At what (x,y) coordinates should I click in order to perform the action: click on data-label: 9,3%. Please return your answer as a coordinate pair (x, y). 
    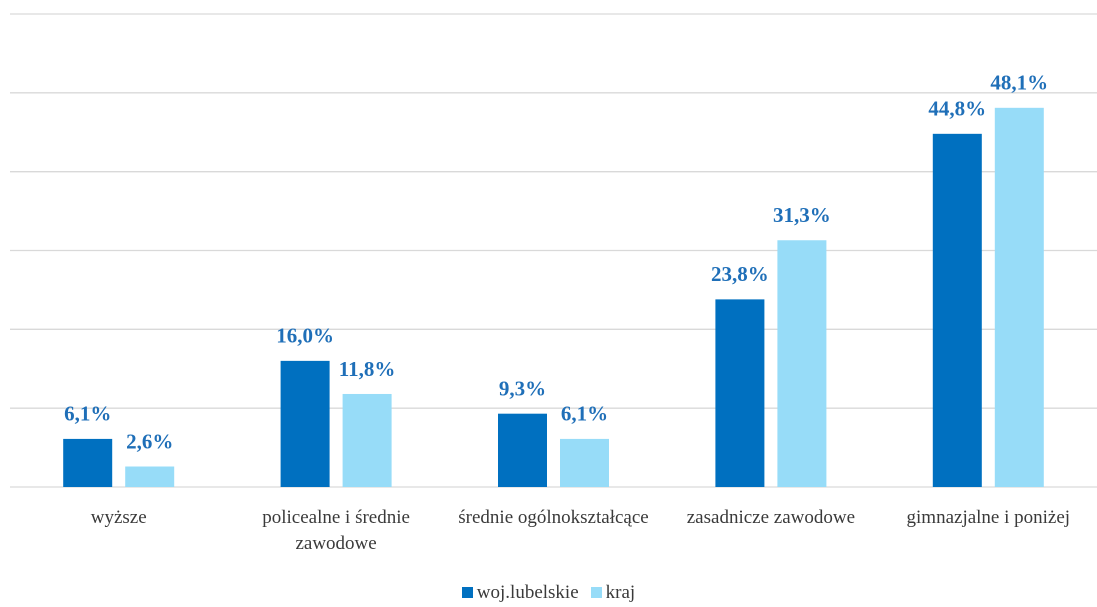
    Looking at the image, I should click on (522, 388).